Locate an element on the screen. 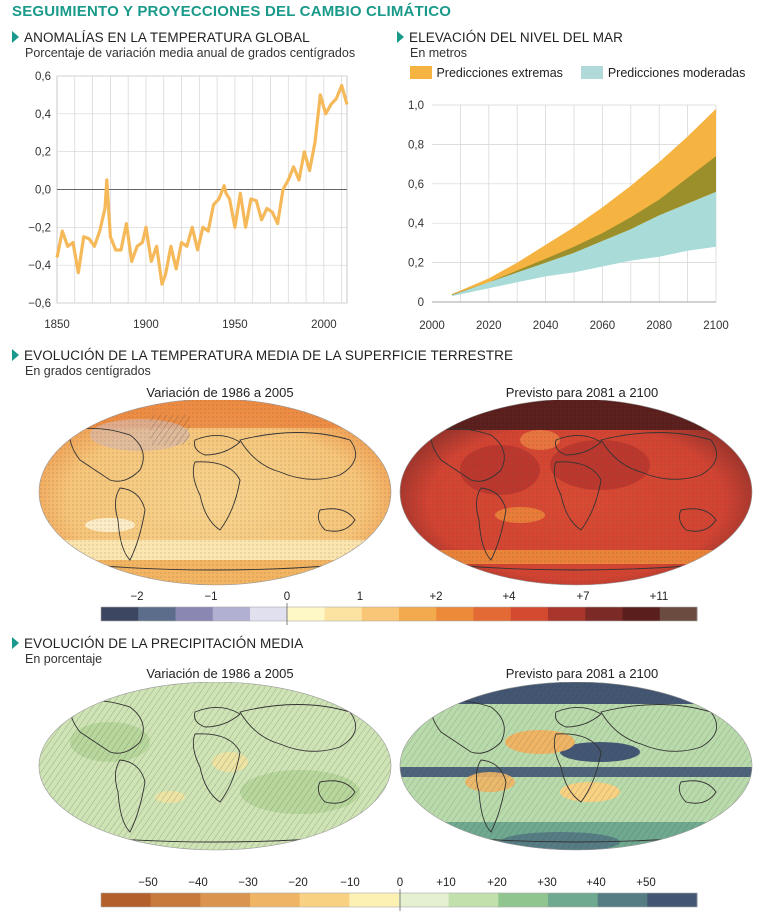 Image resolution: width=769 pixels, height=919 pixels. temp-map-left-title: Variación de 1986 a 2005 is located at coordinates (220, 392).